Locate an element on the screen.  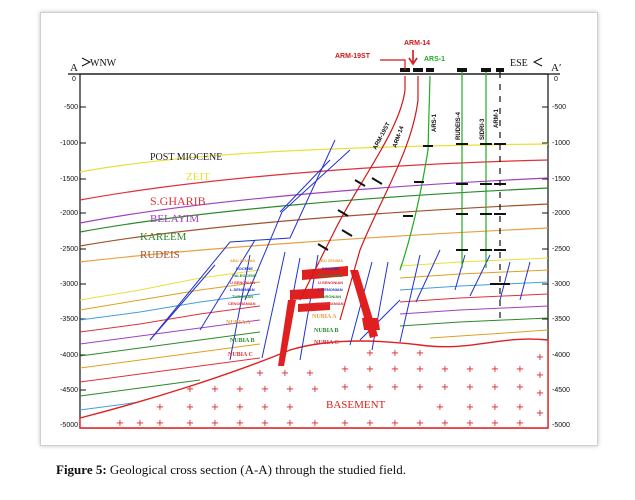
trace-label-ars1: ARS-1 is located at coordinates (435, 122).